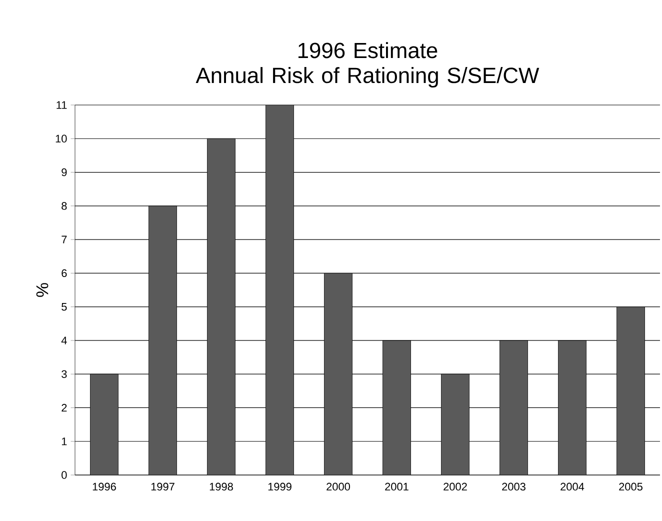  Describe the element at coordinates (64, 442) in the screenshot. I see `y-tick-label: 1` at that location.